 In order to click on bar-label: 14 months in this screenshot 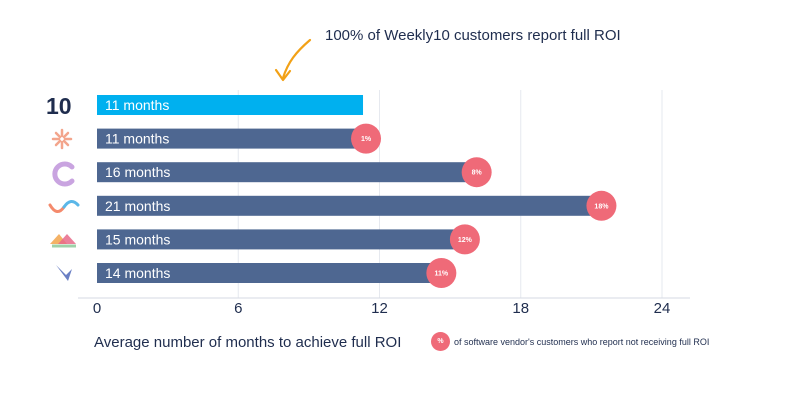, I will do `click(137, 273)`.